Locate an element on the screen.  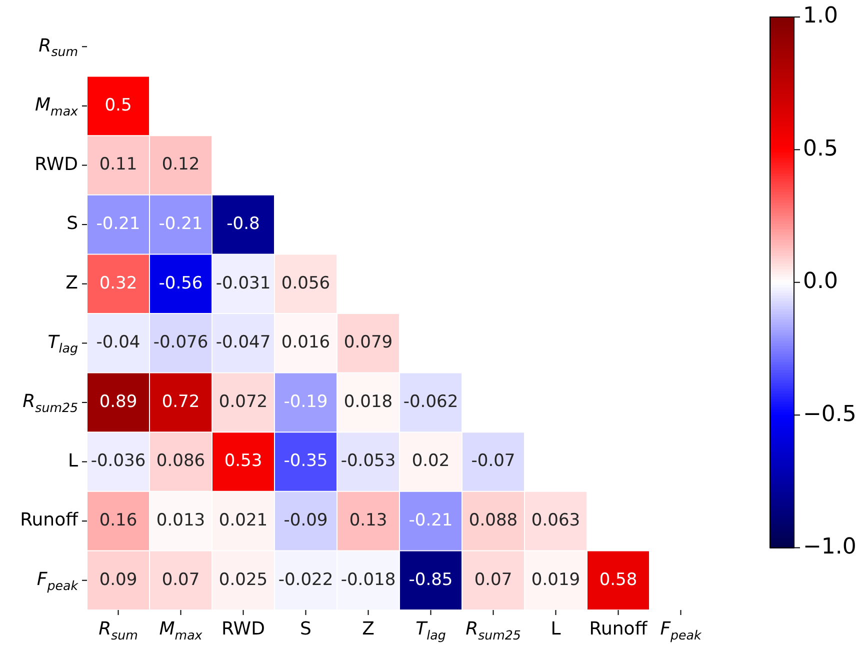
data-label: -0.053 is located at coordinates (368, 461).